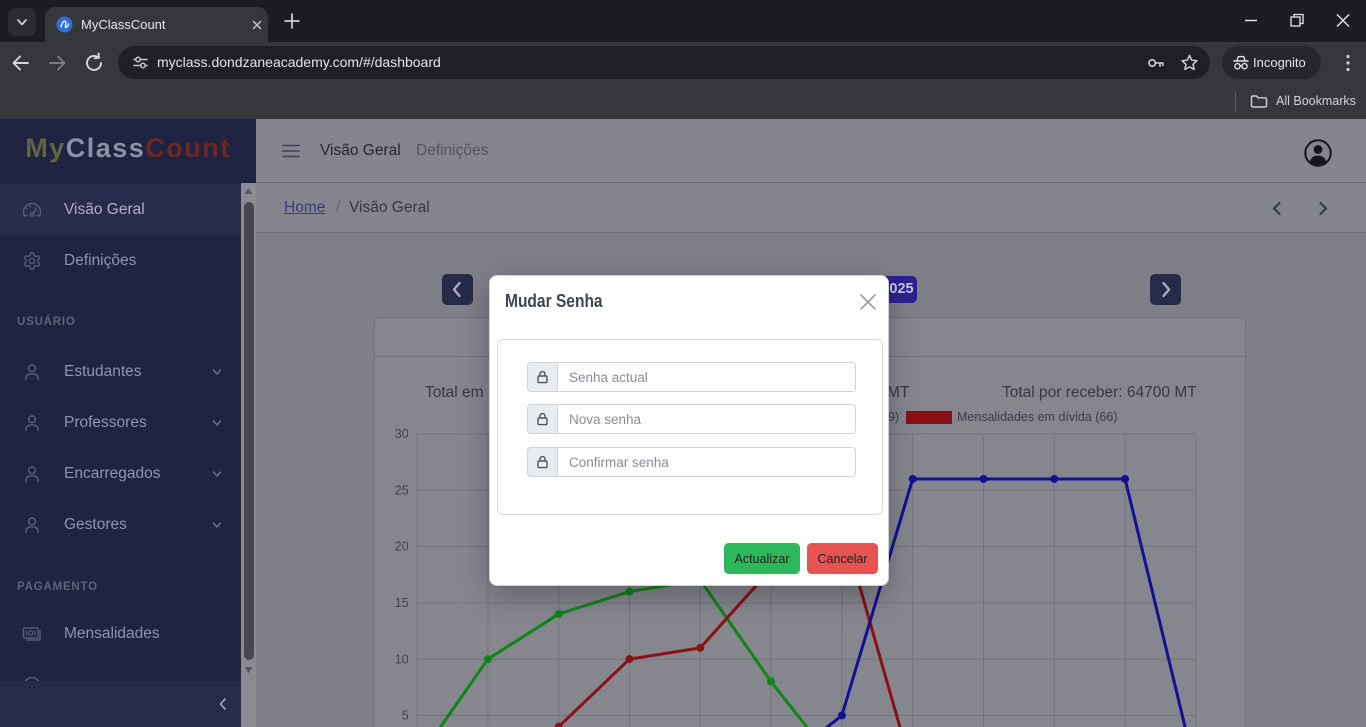  I want to click on update-button: Actualizar, so click(762, 558).